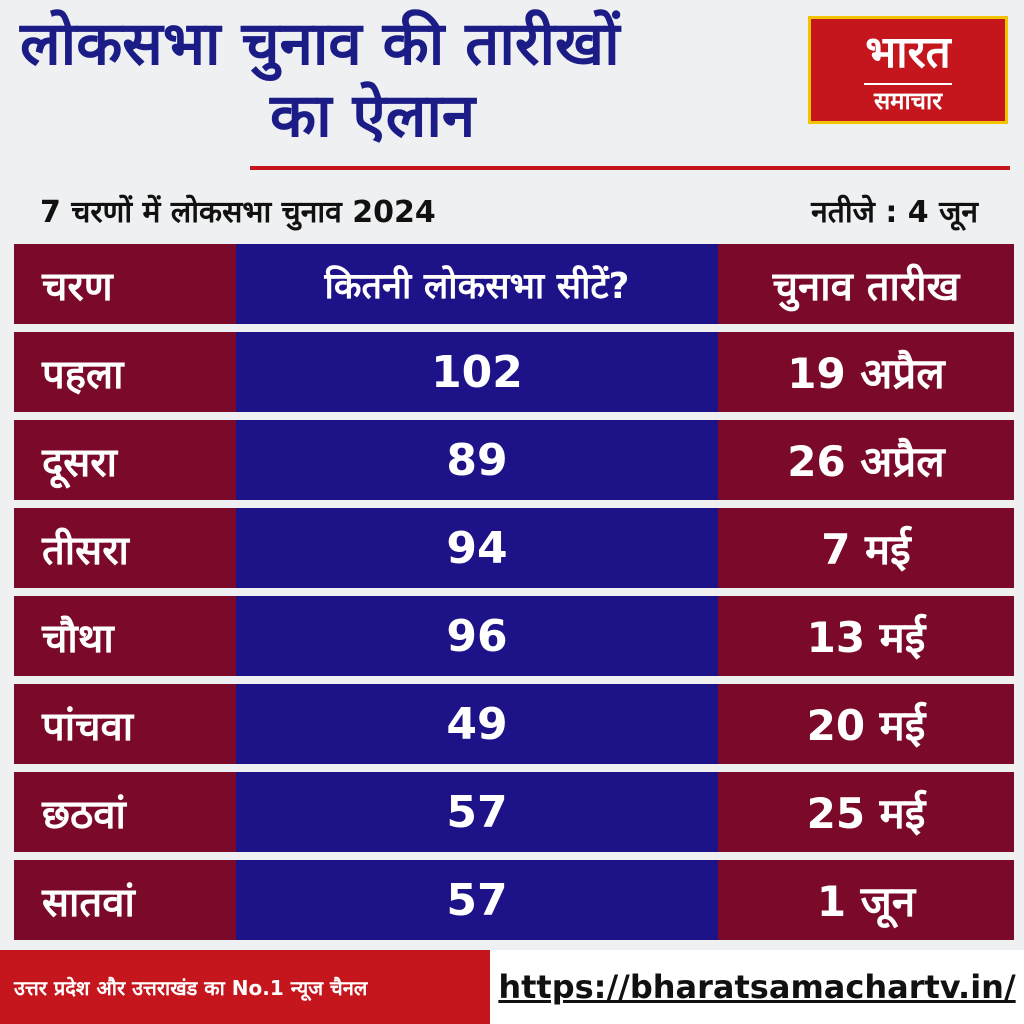 This screenshot has width=1024, height=1024. I want to click on date-cell: 20 मई, so click(866, 724).